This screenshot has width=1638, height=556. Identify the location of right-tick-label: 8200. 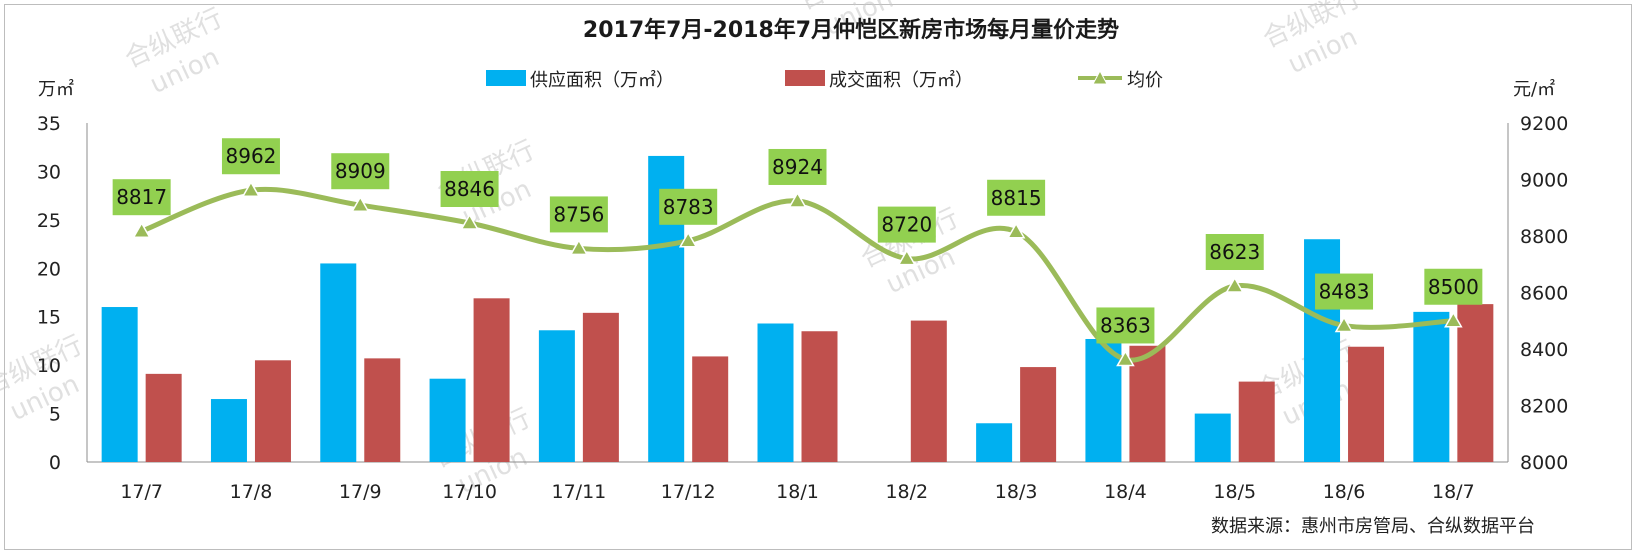
(1544, 407).